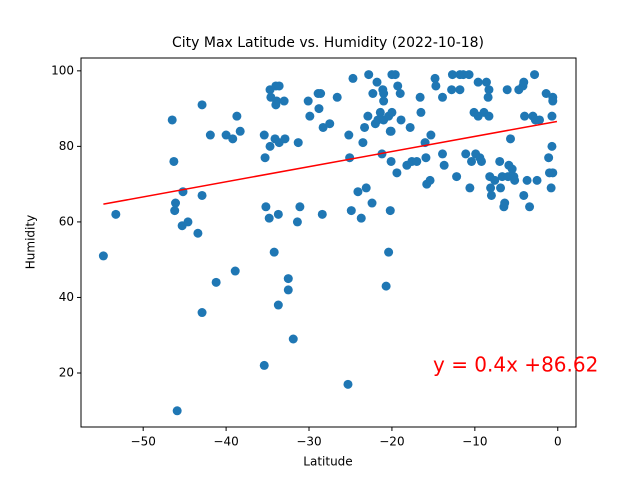 Image resolution: width=640 pixels, height=480 pixels. I want to click on y-axis-label: Humidity, so click(31, 242).